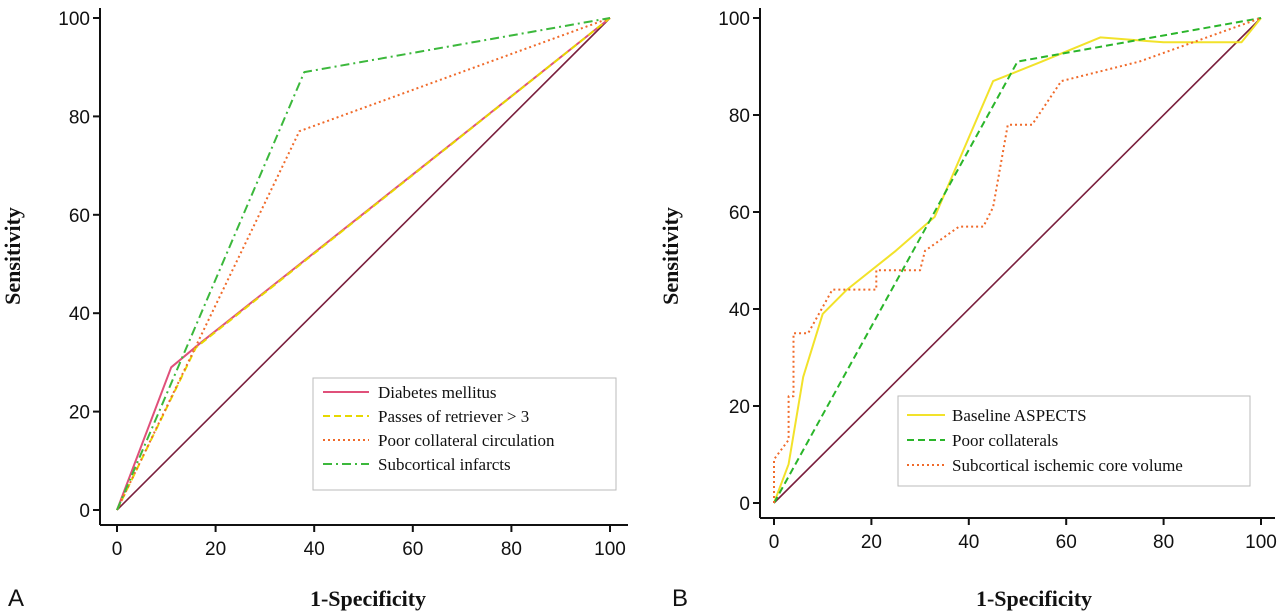 The height and width of the screenshot is (615, 1280). Describe the element at coordinates (453, 416) in the screenshot. I see `legend-label: Passes of retriever > 3` at that location.